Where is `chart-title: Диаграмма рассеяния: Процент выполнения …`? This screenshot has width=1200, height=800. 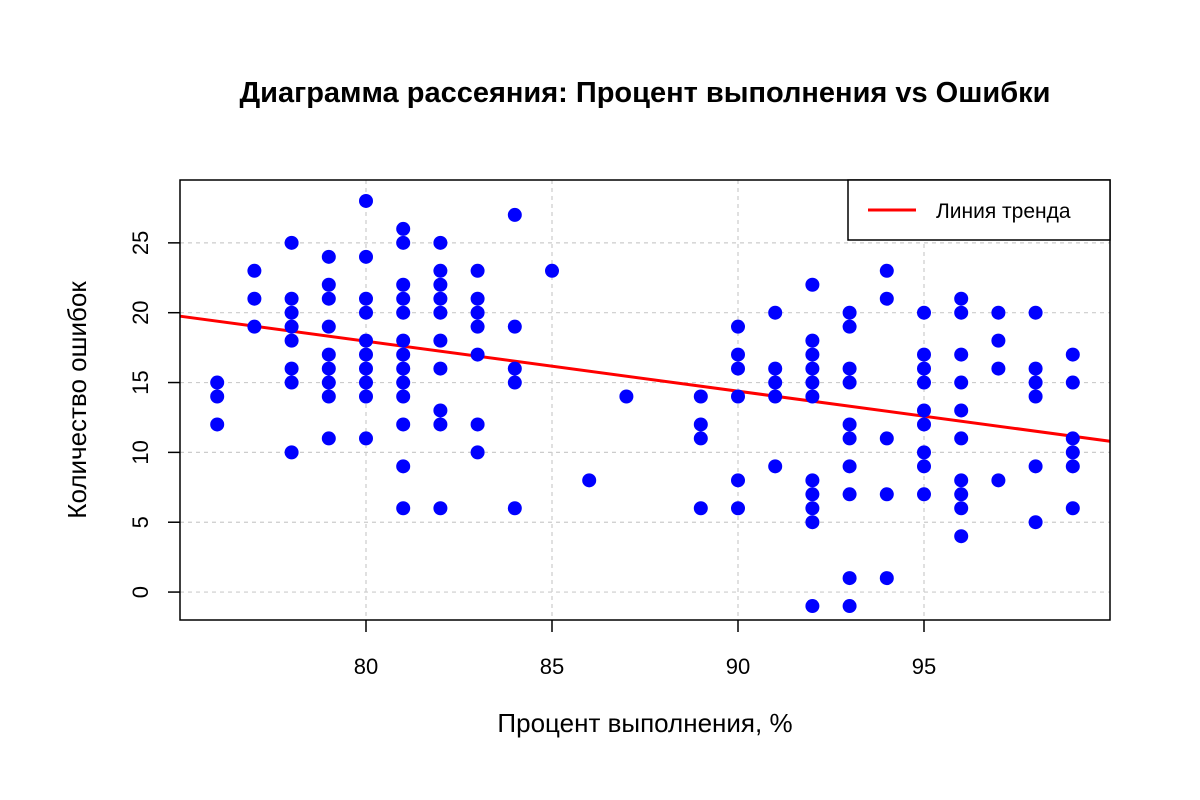
chart-title: Диаграмма рассеяния: Процент выполнения … is located at coordinates (645, 93).